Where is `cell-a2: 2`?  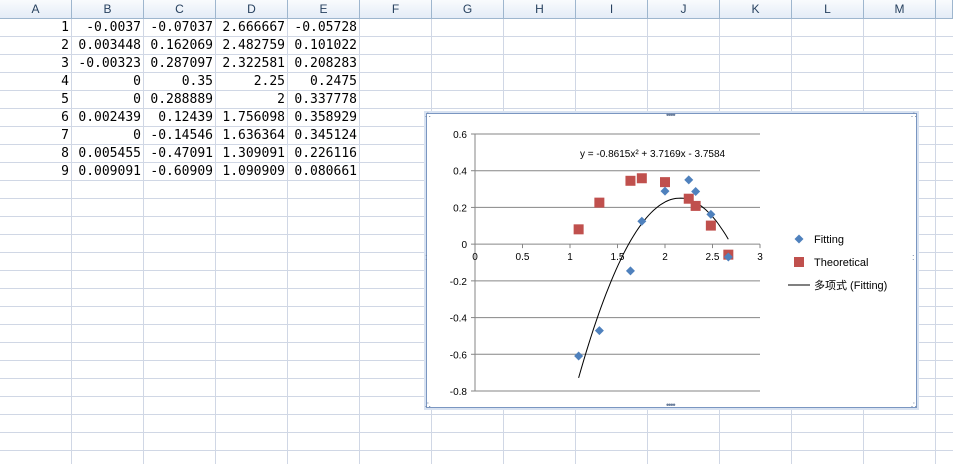 cell-a2: 2 is located at coordinates (65, 45).